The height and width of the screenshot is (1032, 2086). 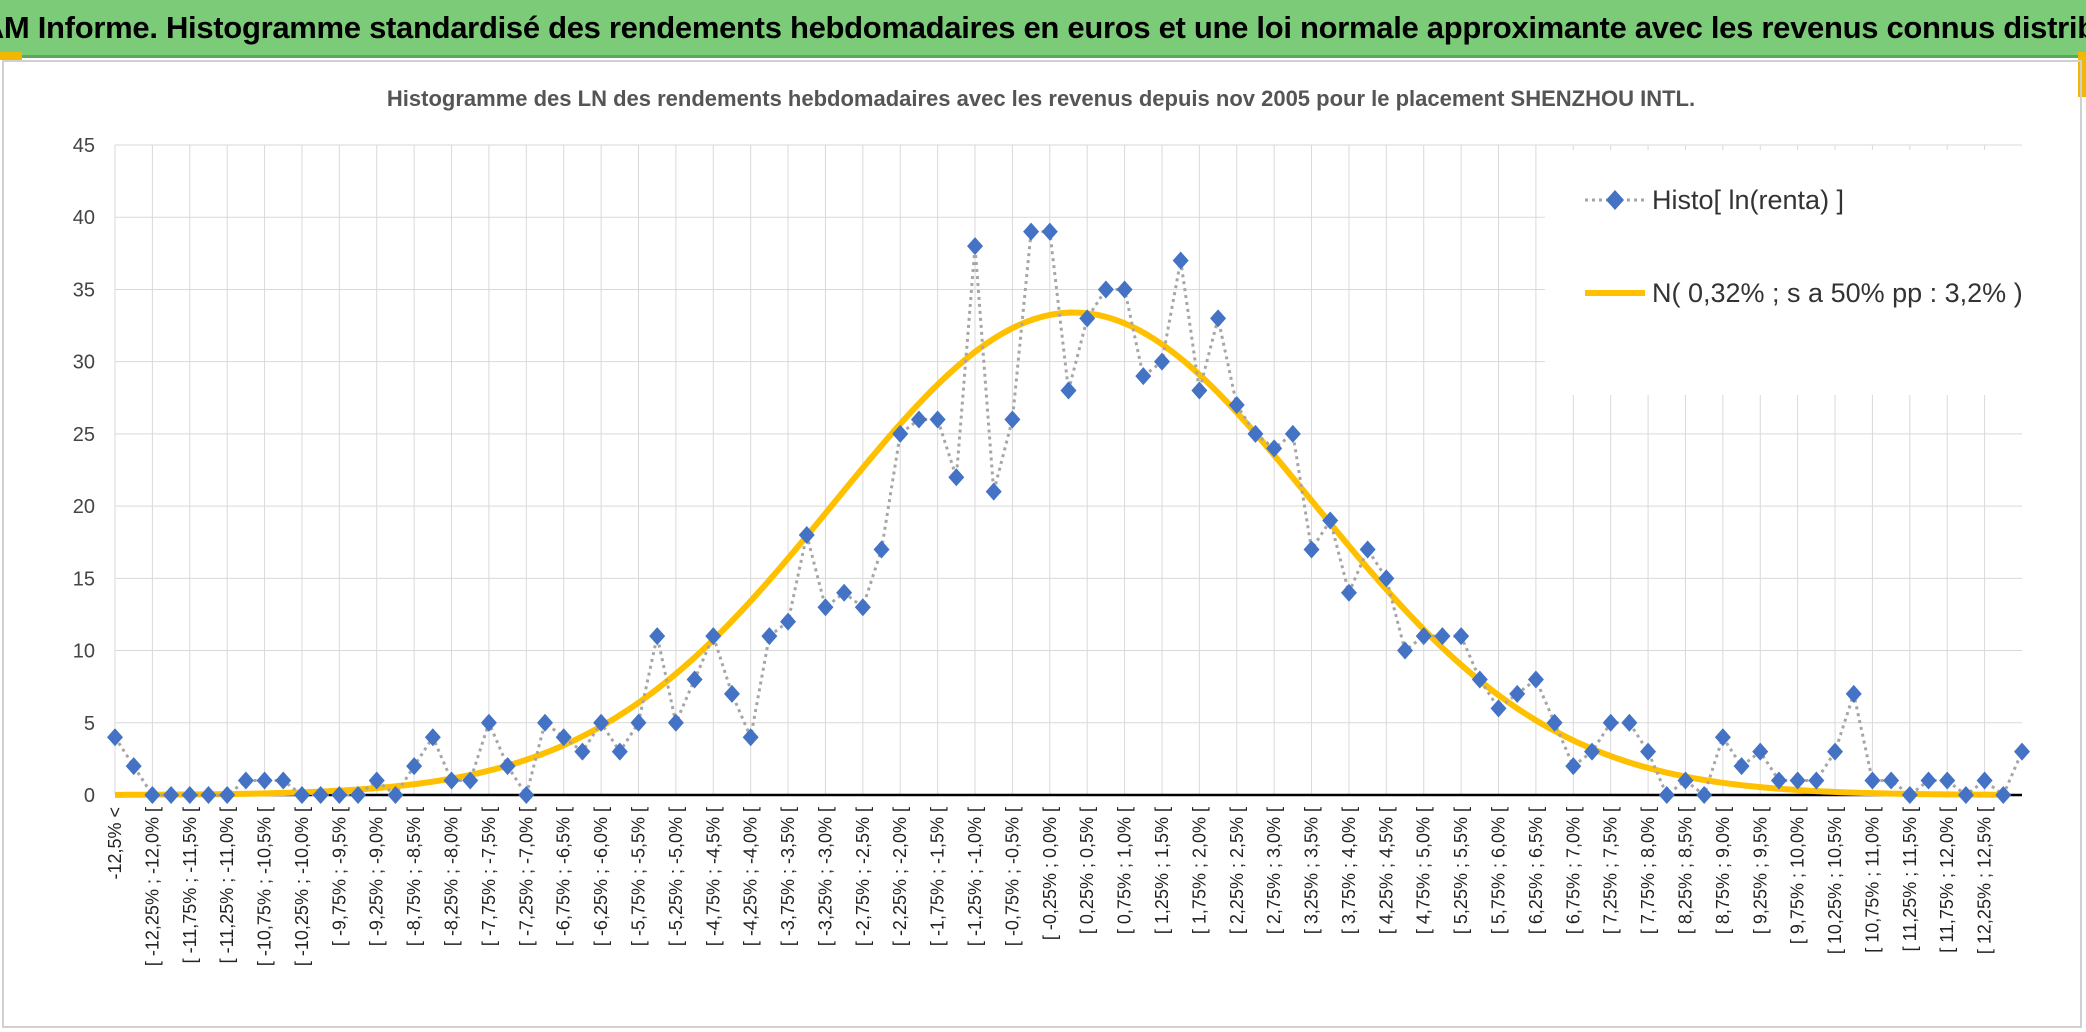 What do you see at coordinates (938, 876) in the screenshot?
I see `x-tick-label: [ -1,75% ; -1,5% [` at bounding box center [938, 876].